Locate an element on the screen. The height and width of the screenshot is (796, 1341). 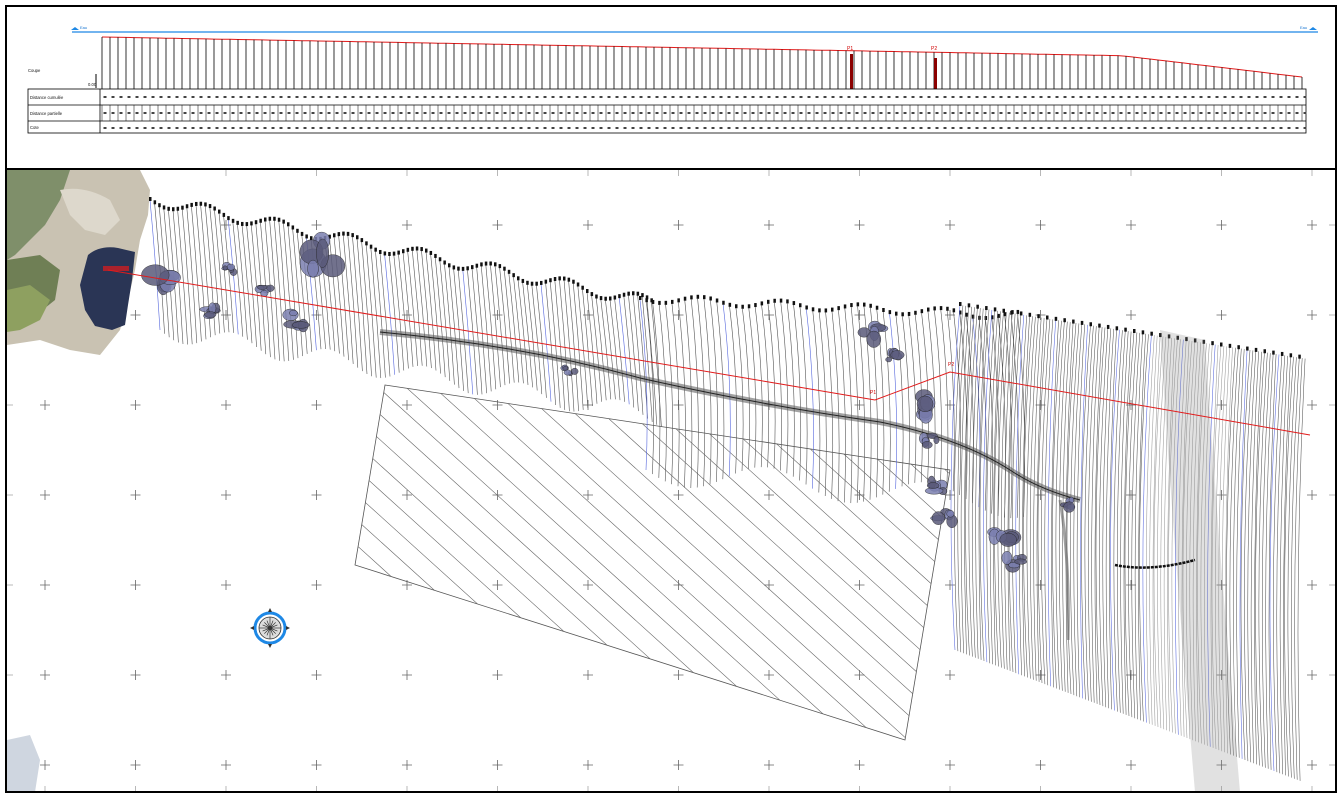
map-pier-label-p2: P2 is located at coordinates (951, 365).